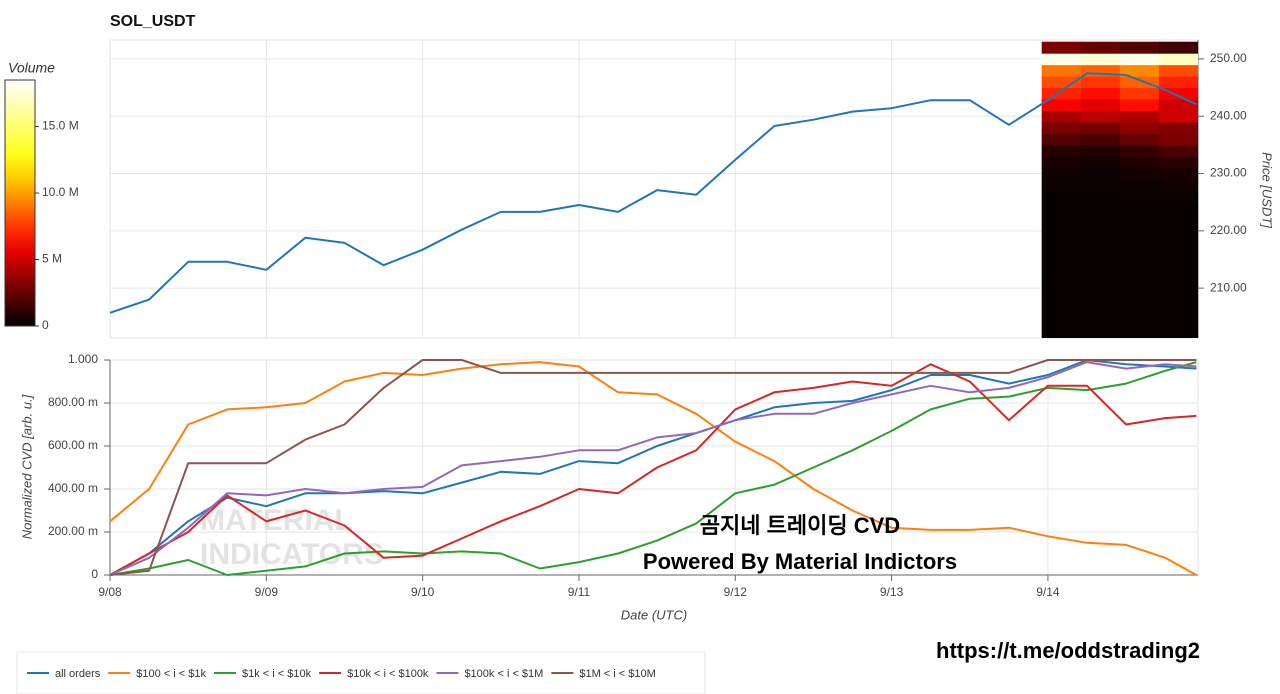 The image size is (1280, 694). Describe the element at coordinates (1228, 287) in the screenshot. I see `y-tick-label: 210.00` at that location.